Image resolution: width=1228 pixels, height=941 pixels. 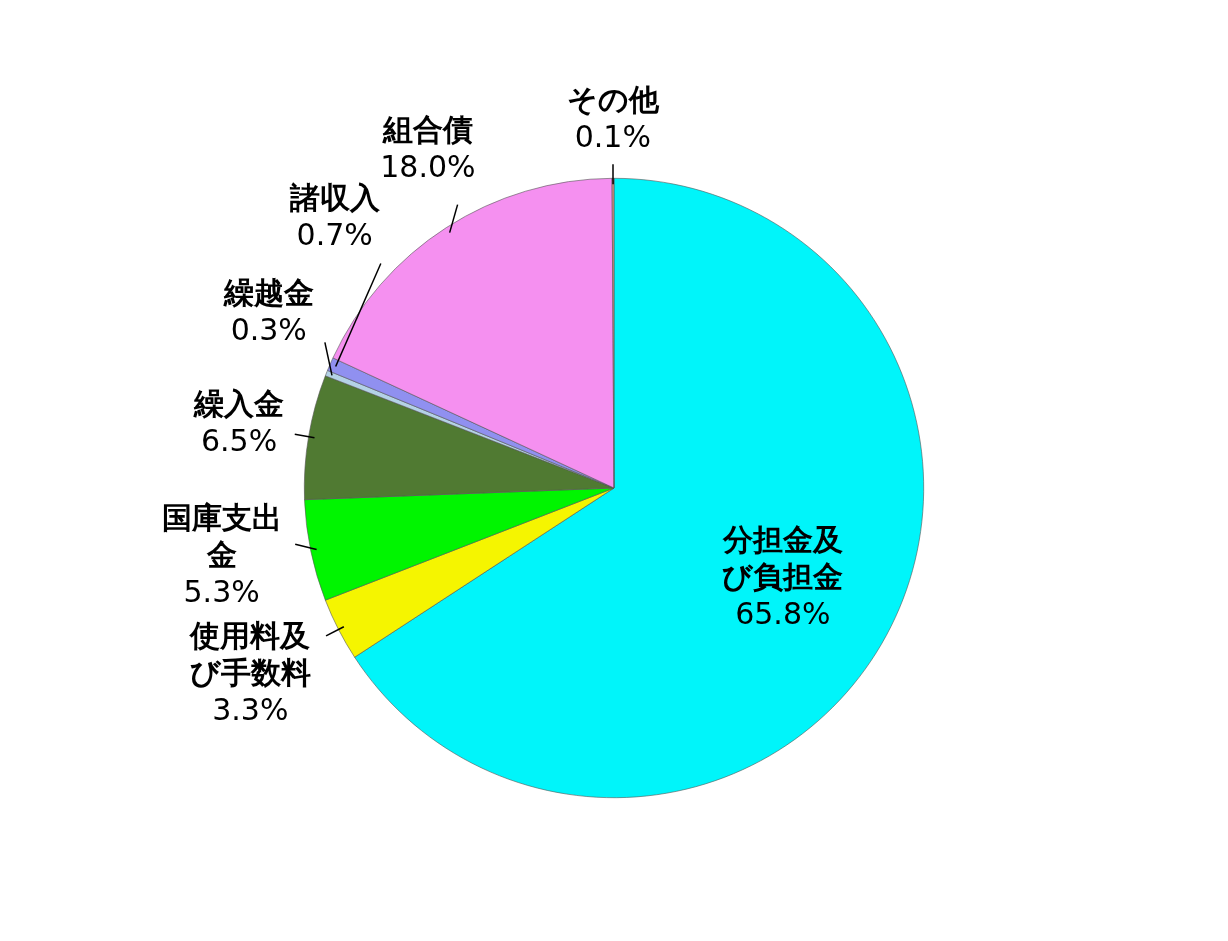 I want to click on slice-label: その他, so click(x=613, y=100).